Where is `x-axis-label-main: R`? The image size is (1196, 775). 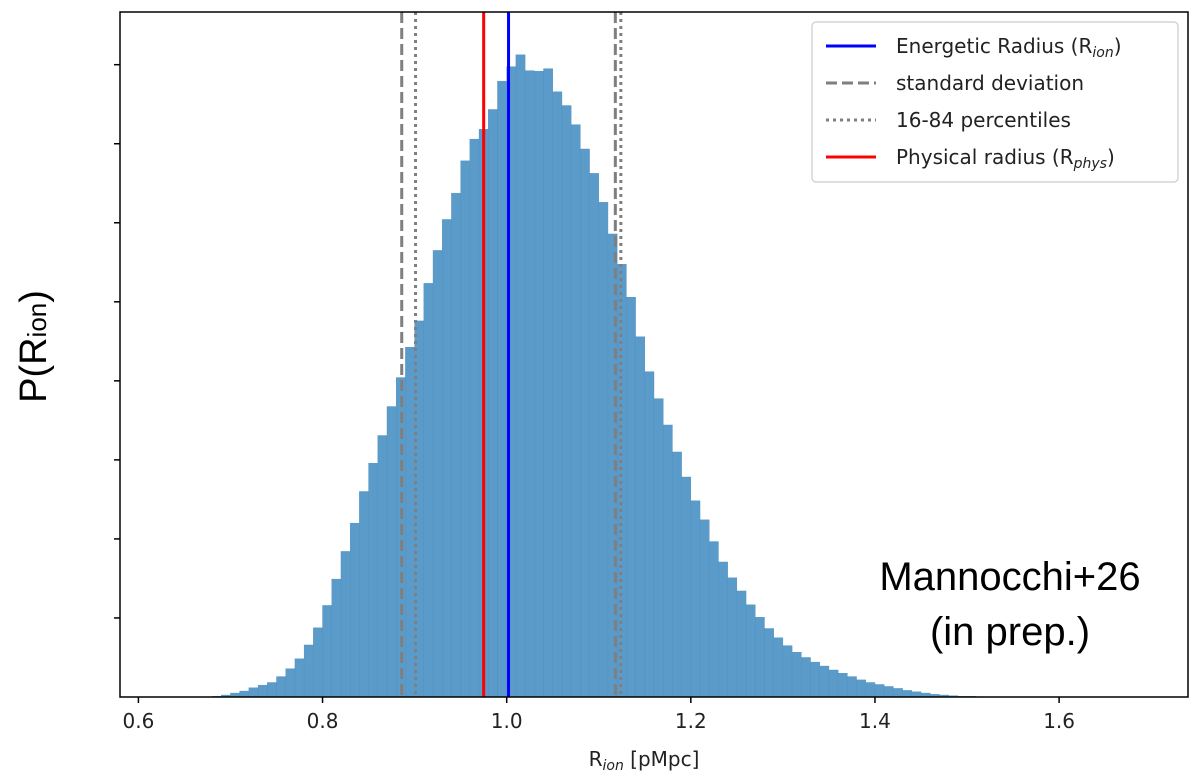
x-axis-label-main: R is located at coordinates (596, 759).